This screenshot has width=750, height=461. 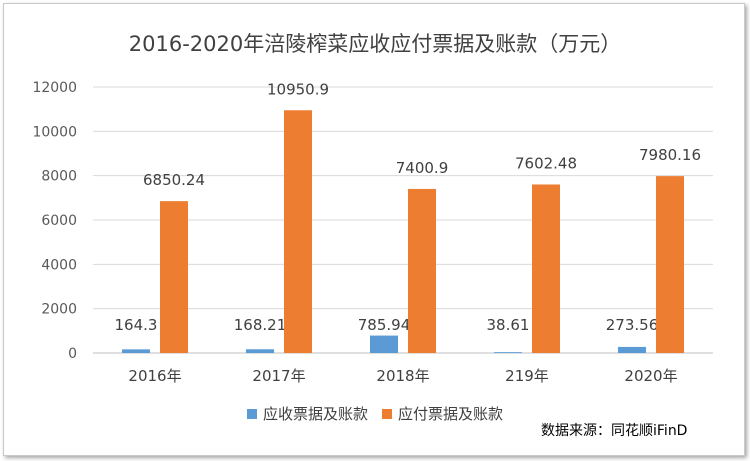 What do you see at coordinates (527, 376) in the screenshot?
I see `x-tick-label: 219年` at bounding box center [527, 376].